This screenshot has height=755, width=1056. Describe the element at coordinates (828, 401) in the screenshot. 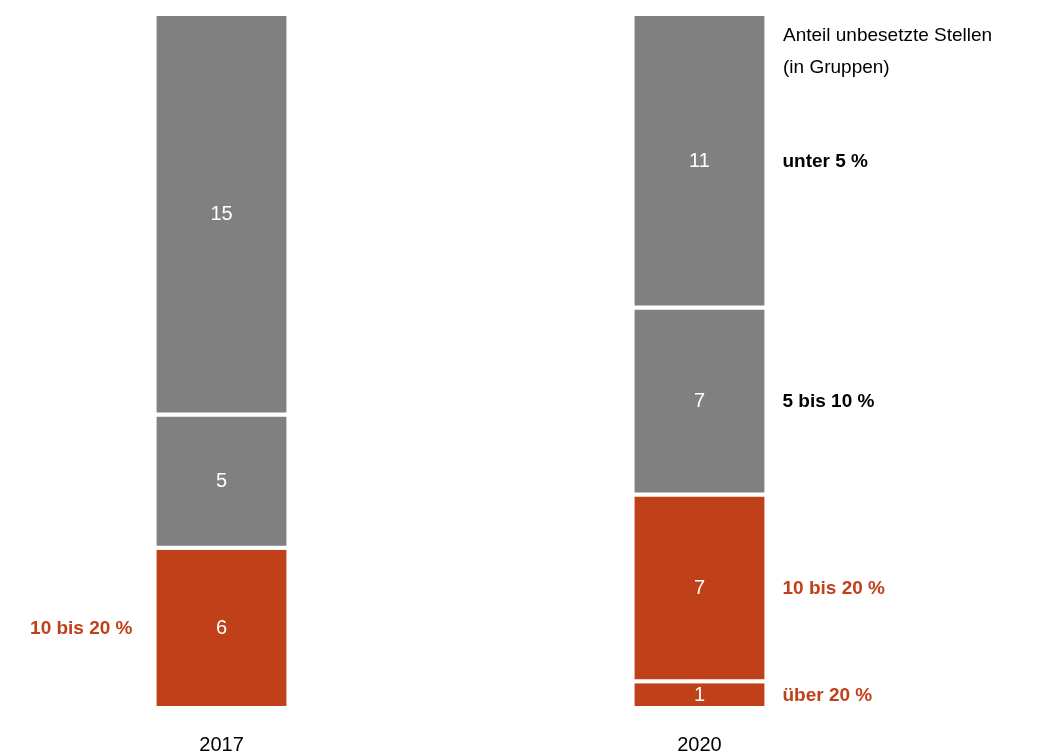

I see `series-label: 5 bis 10 %` at that location.